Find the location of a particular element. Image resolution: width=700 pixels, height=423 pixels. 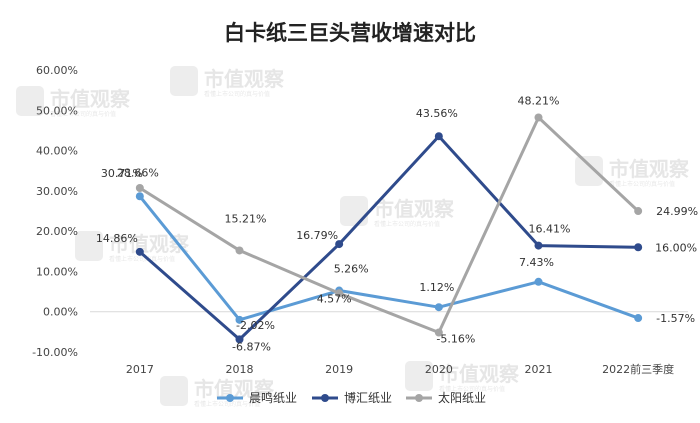

y-tick-label: 0.00% is located at coordinates (60, 312).